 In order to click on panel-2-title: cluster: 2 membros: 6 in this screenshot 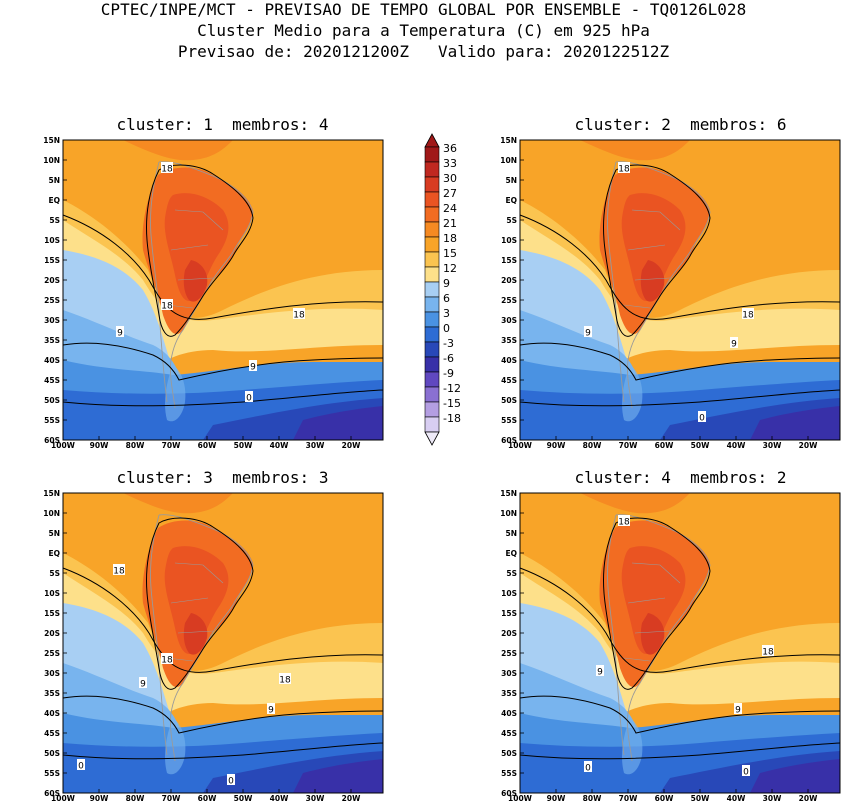, I will do `click(680, 124)`.